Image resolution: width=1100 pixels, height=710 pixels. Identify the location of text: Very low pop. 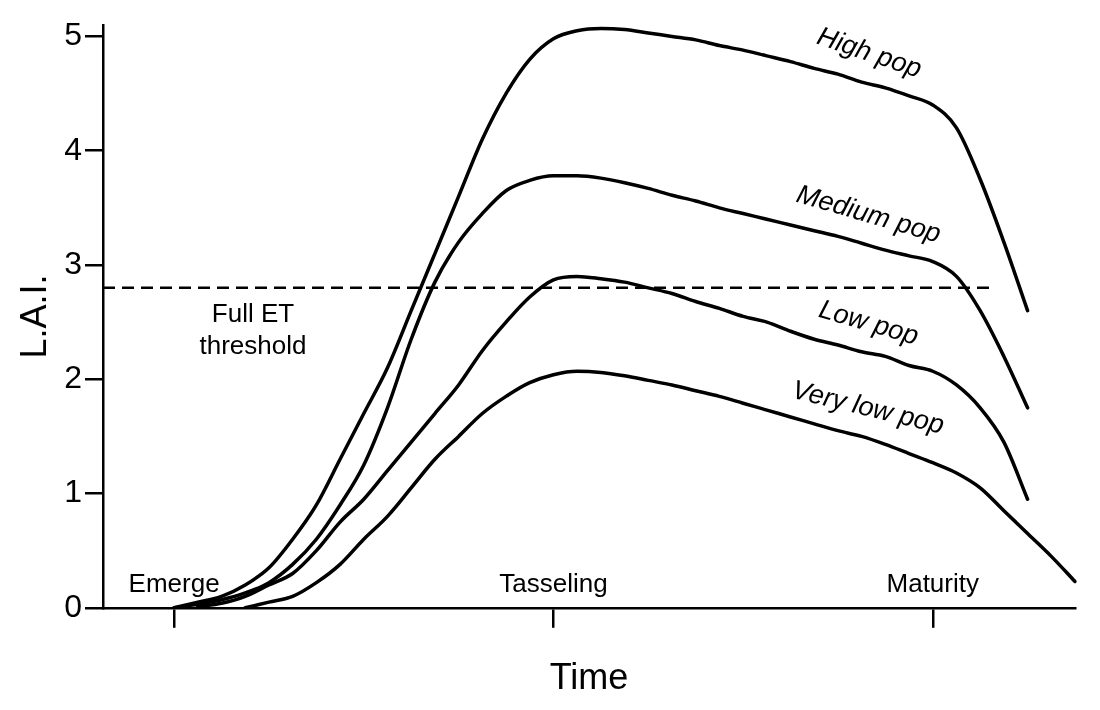
(868, 407).